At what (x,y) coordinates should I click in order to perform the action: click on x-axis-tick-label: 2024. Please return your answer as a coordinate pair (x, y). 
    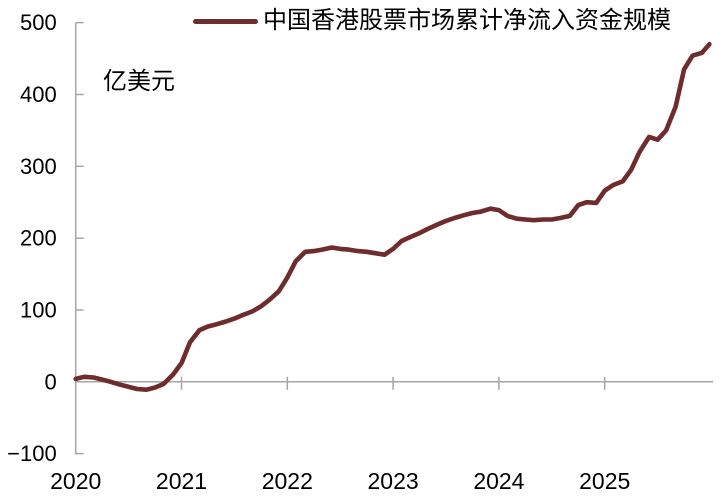
    Looking at the image, I should click on (498, 481).